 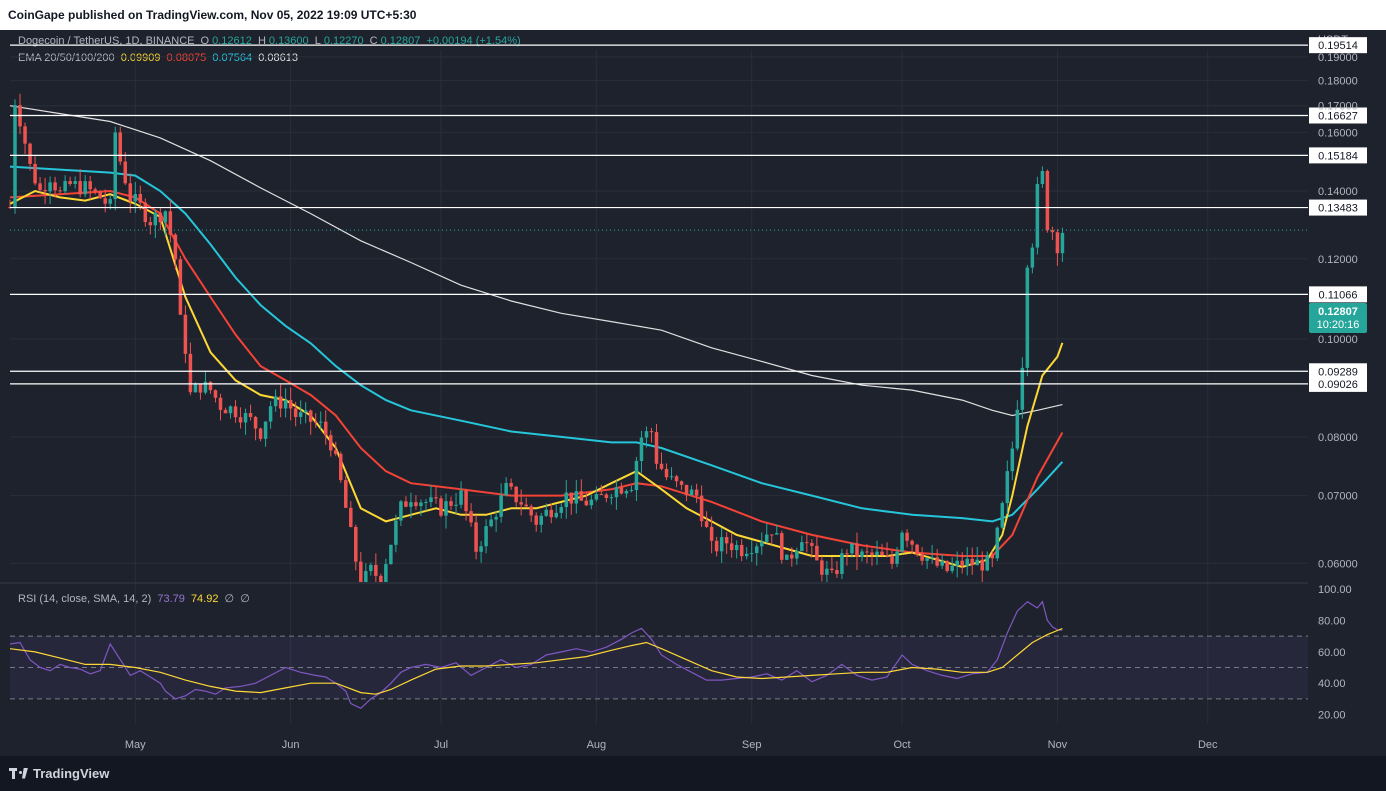 What do you see at coordinates (135, 745) in the screenshot?
I see `time-tick-label: May` at bounding box center [135, 745].